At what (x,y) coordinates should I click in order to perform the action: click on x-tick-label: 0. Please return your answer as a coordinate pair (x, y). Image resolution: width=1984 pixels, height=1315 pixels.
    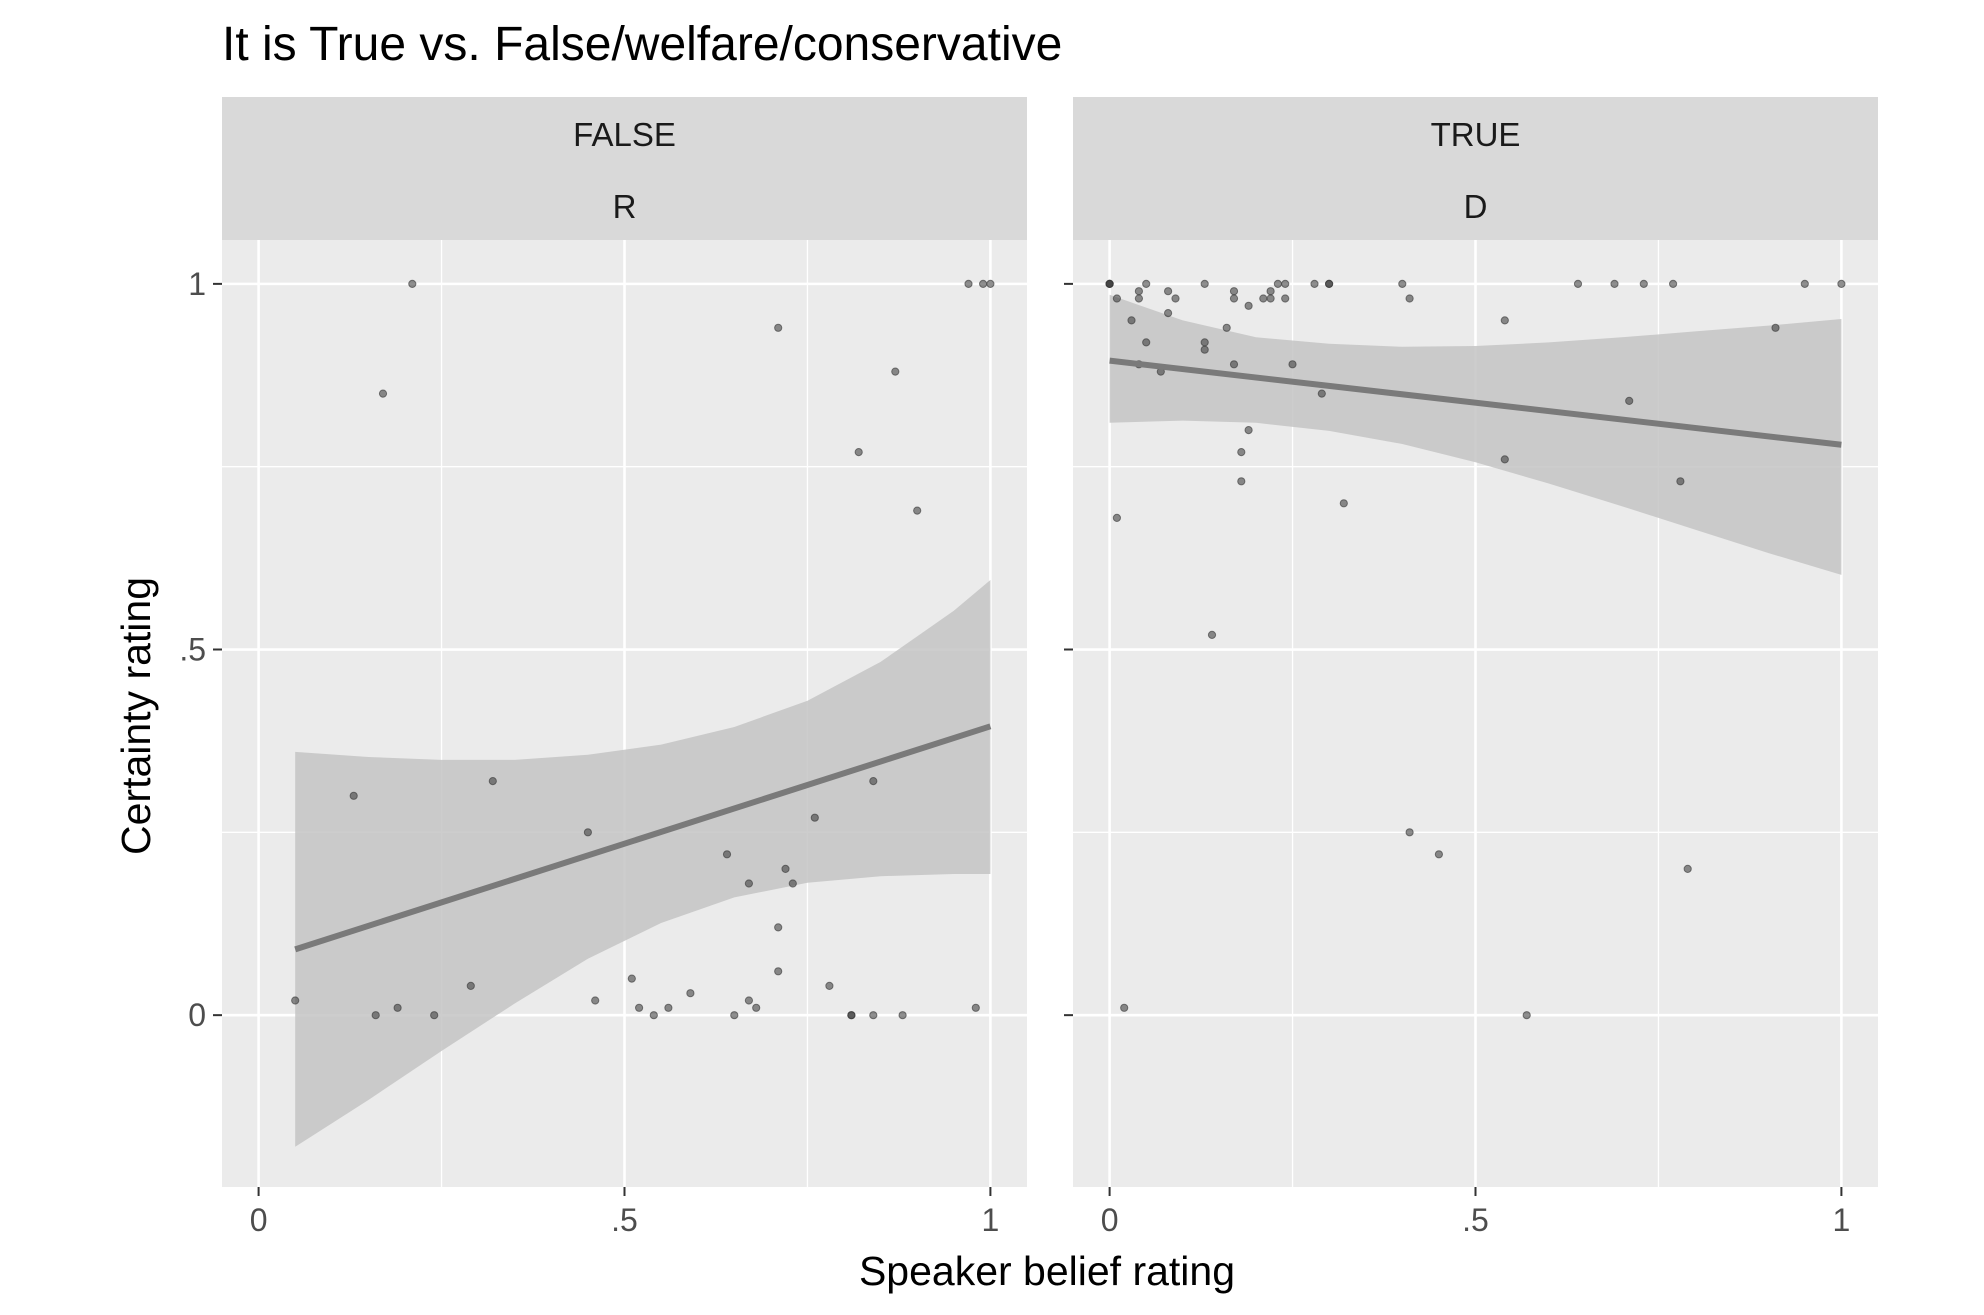
    Looking at the image, I should click on (1110, 1220).